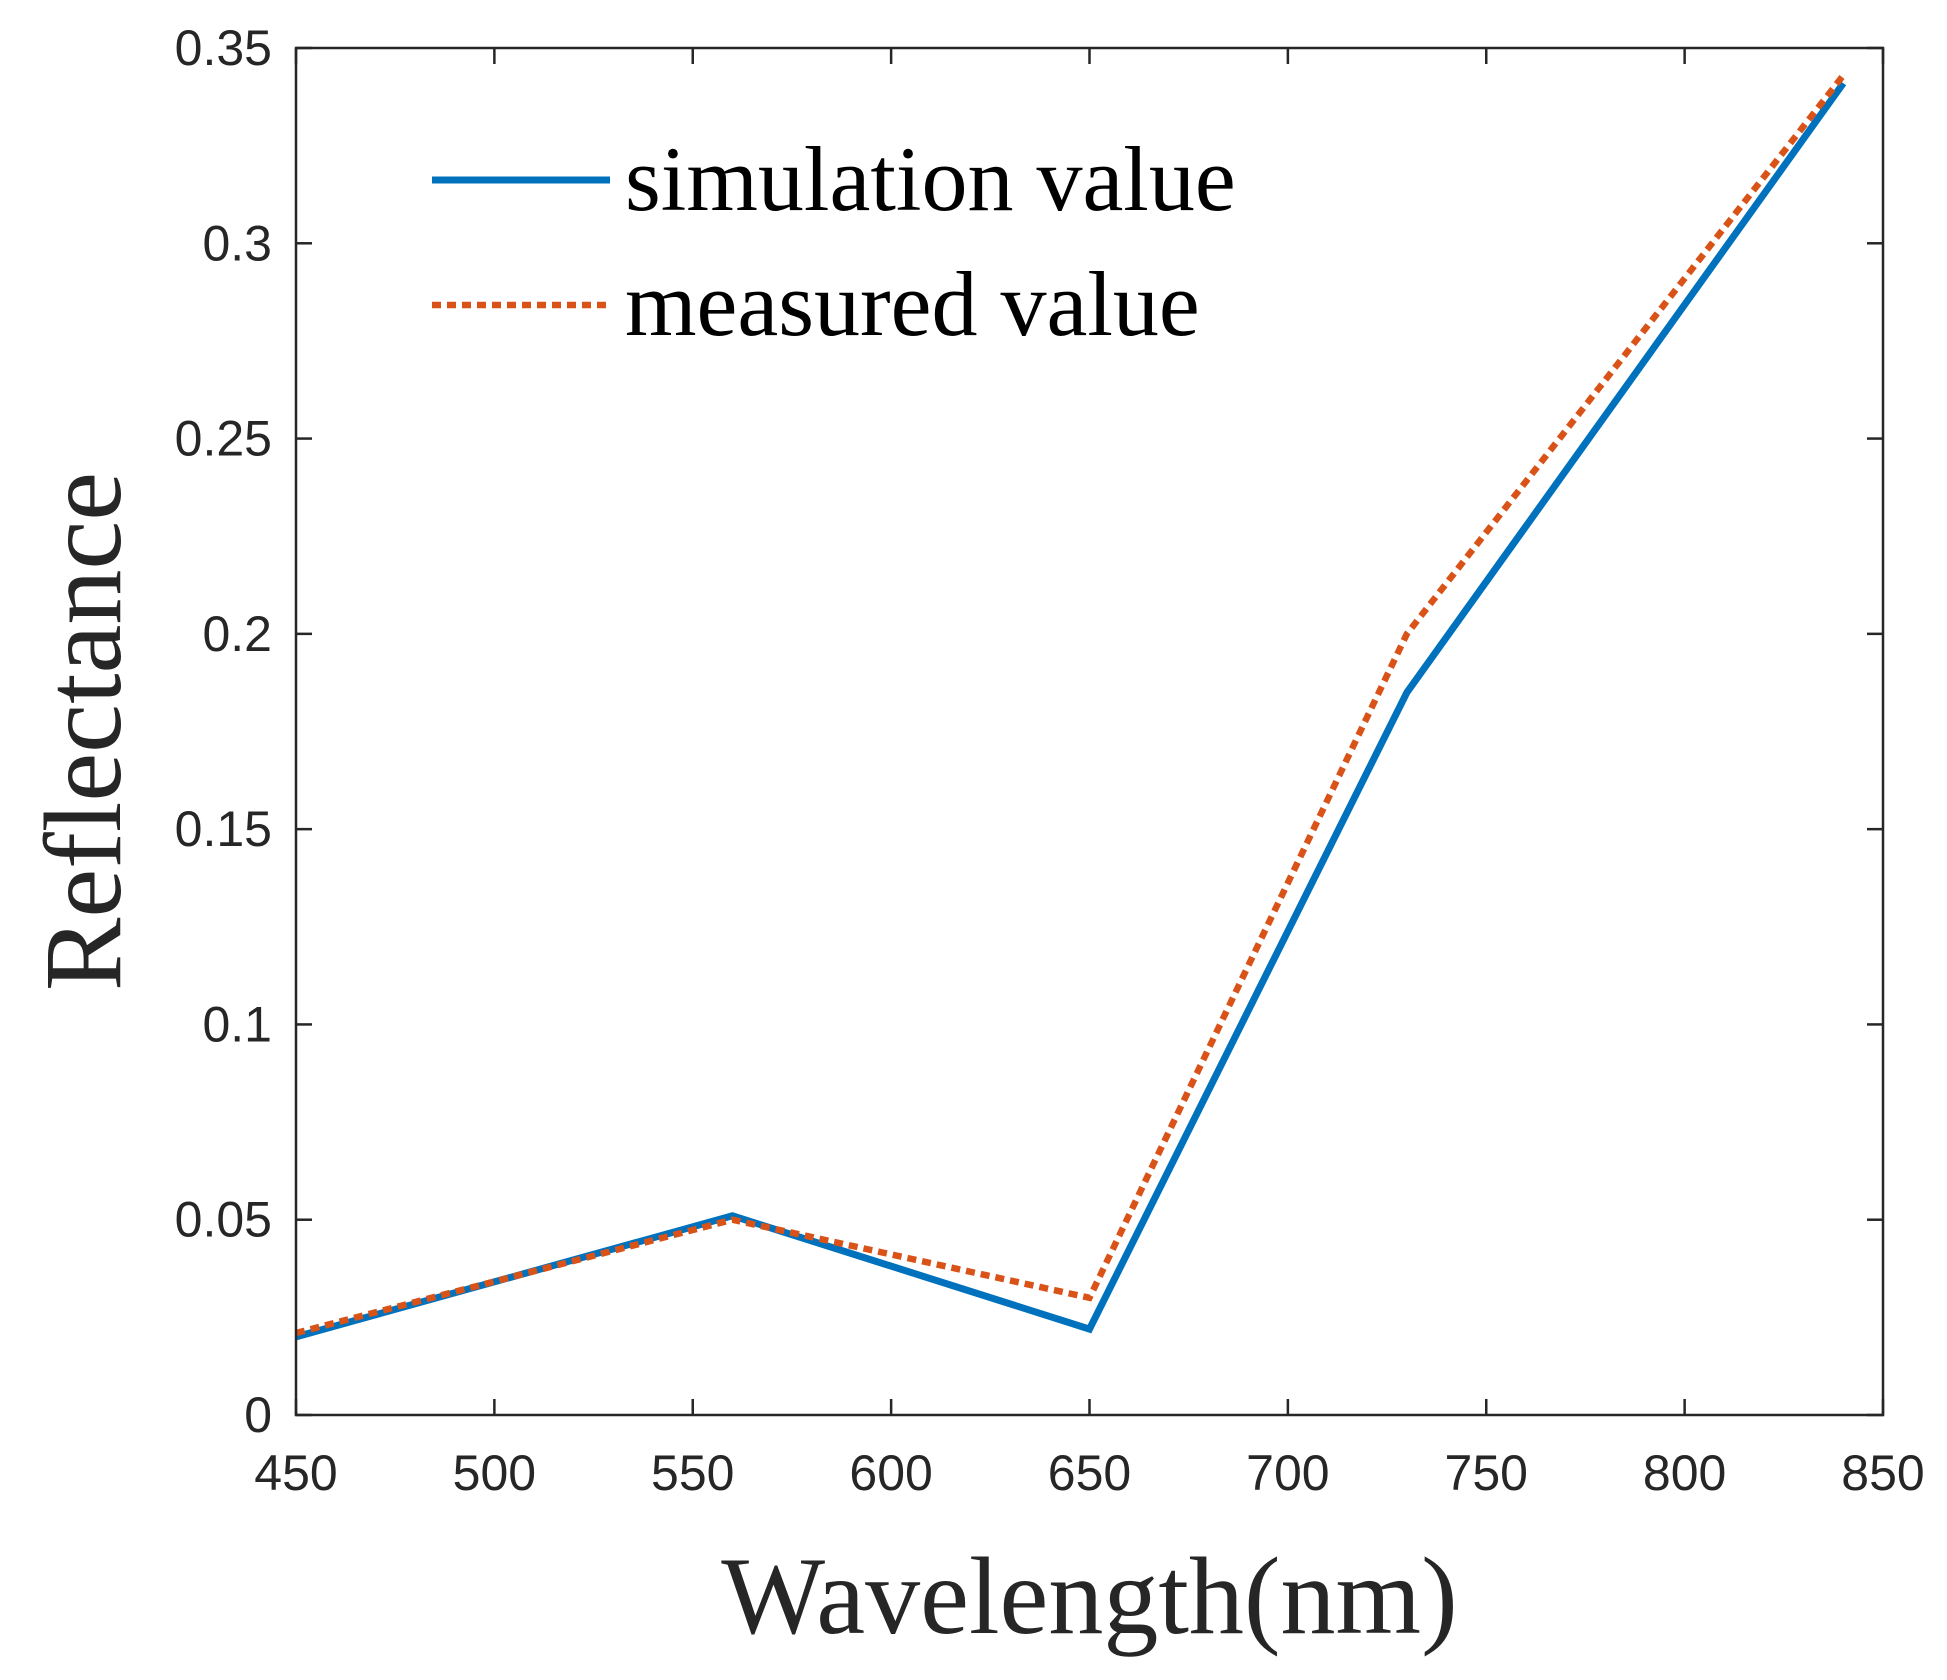 Image resolution: width=1947 pixels, height=1680 pixels. What do you see at coordinates (223, 829) in the screenshot?
I see `y-tick-label: 0.15` at bounding box center [223, 829].